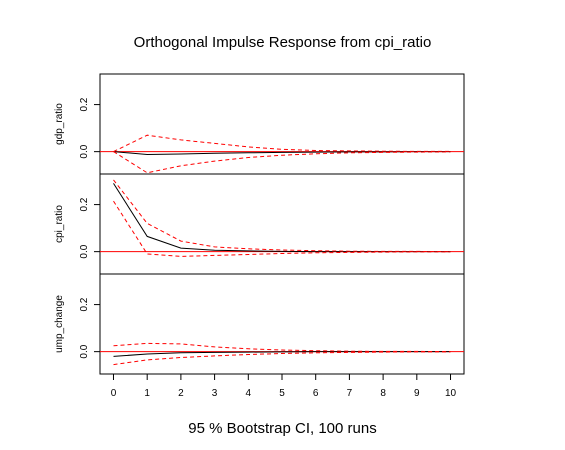 The width and height of the screenshot is (565, 450). Describe the element at coordinates (282, 428) in the screenshot. I see `chart-subtitle: 95 % Bootstrap CI, 100 runs` at that location.